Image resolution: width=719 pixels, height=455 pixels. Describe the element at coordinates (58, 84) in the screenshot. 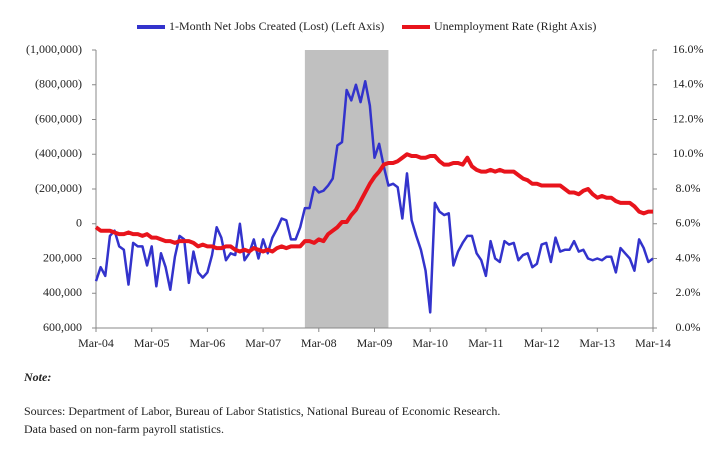

I see `y-tick-label: (800,000)` at that location.